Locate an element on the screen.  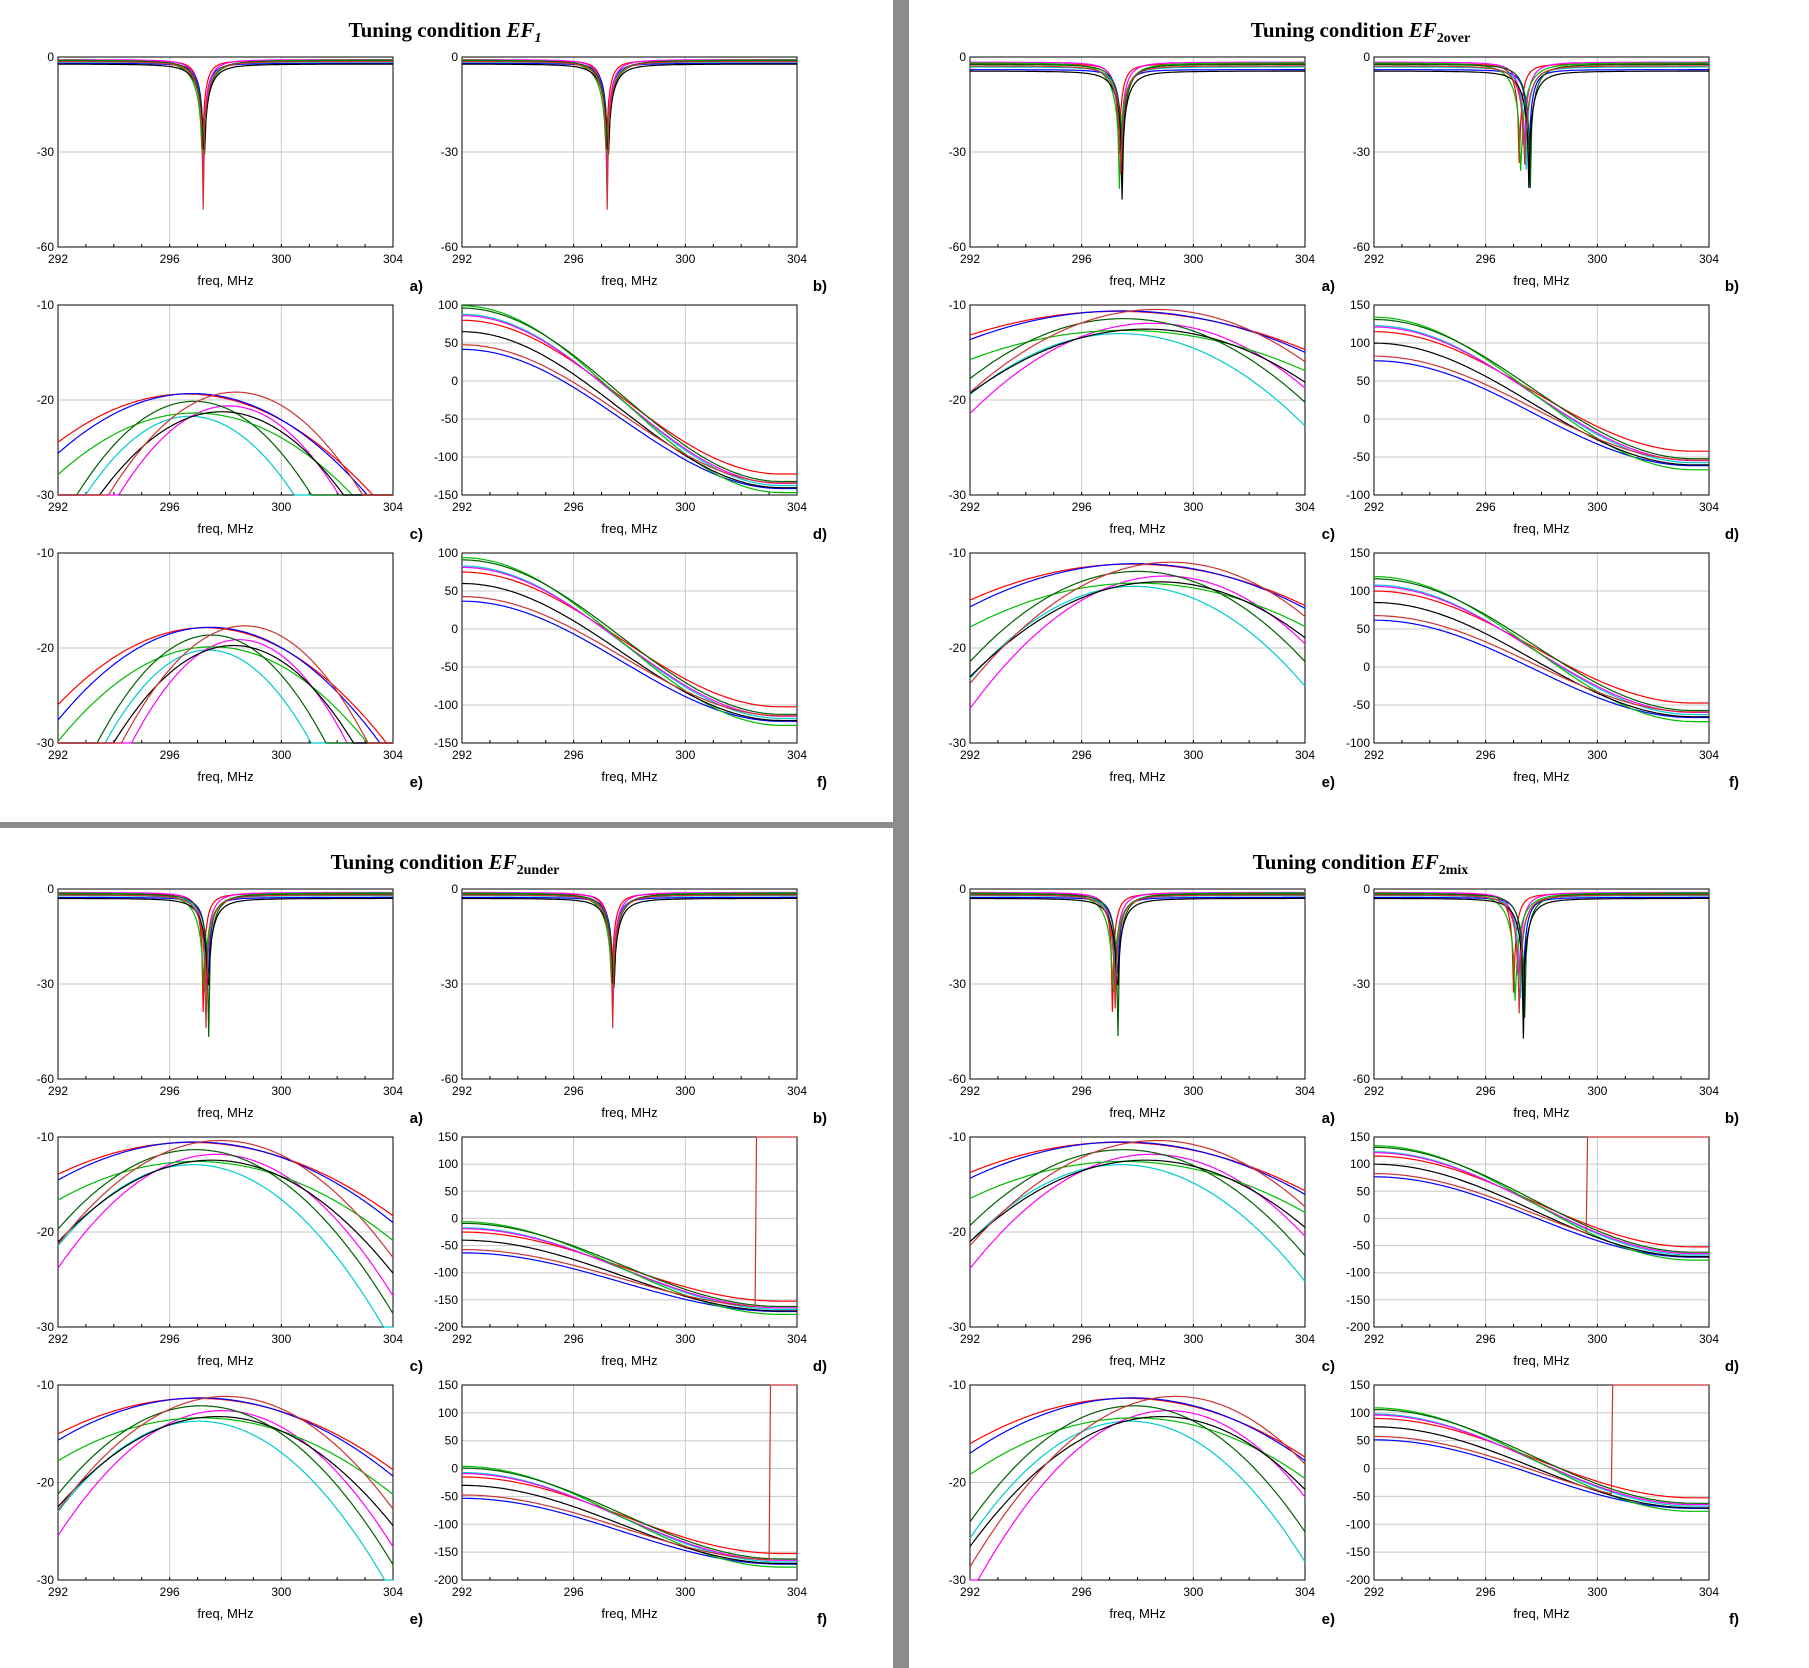
title-prefix: Tuning condition is located at coordinates (1331, 862).